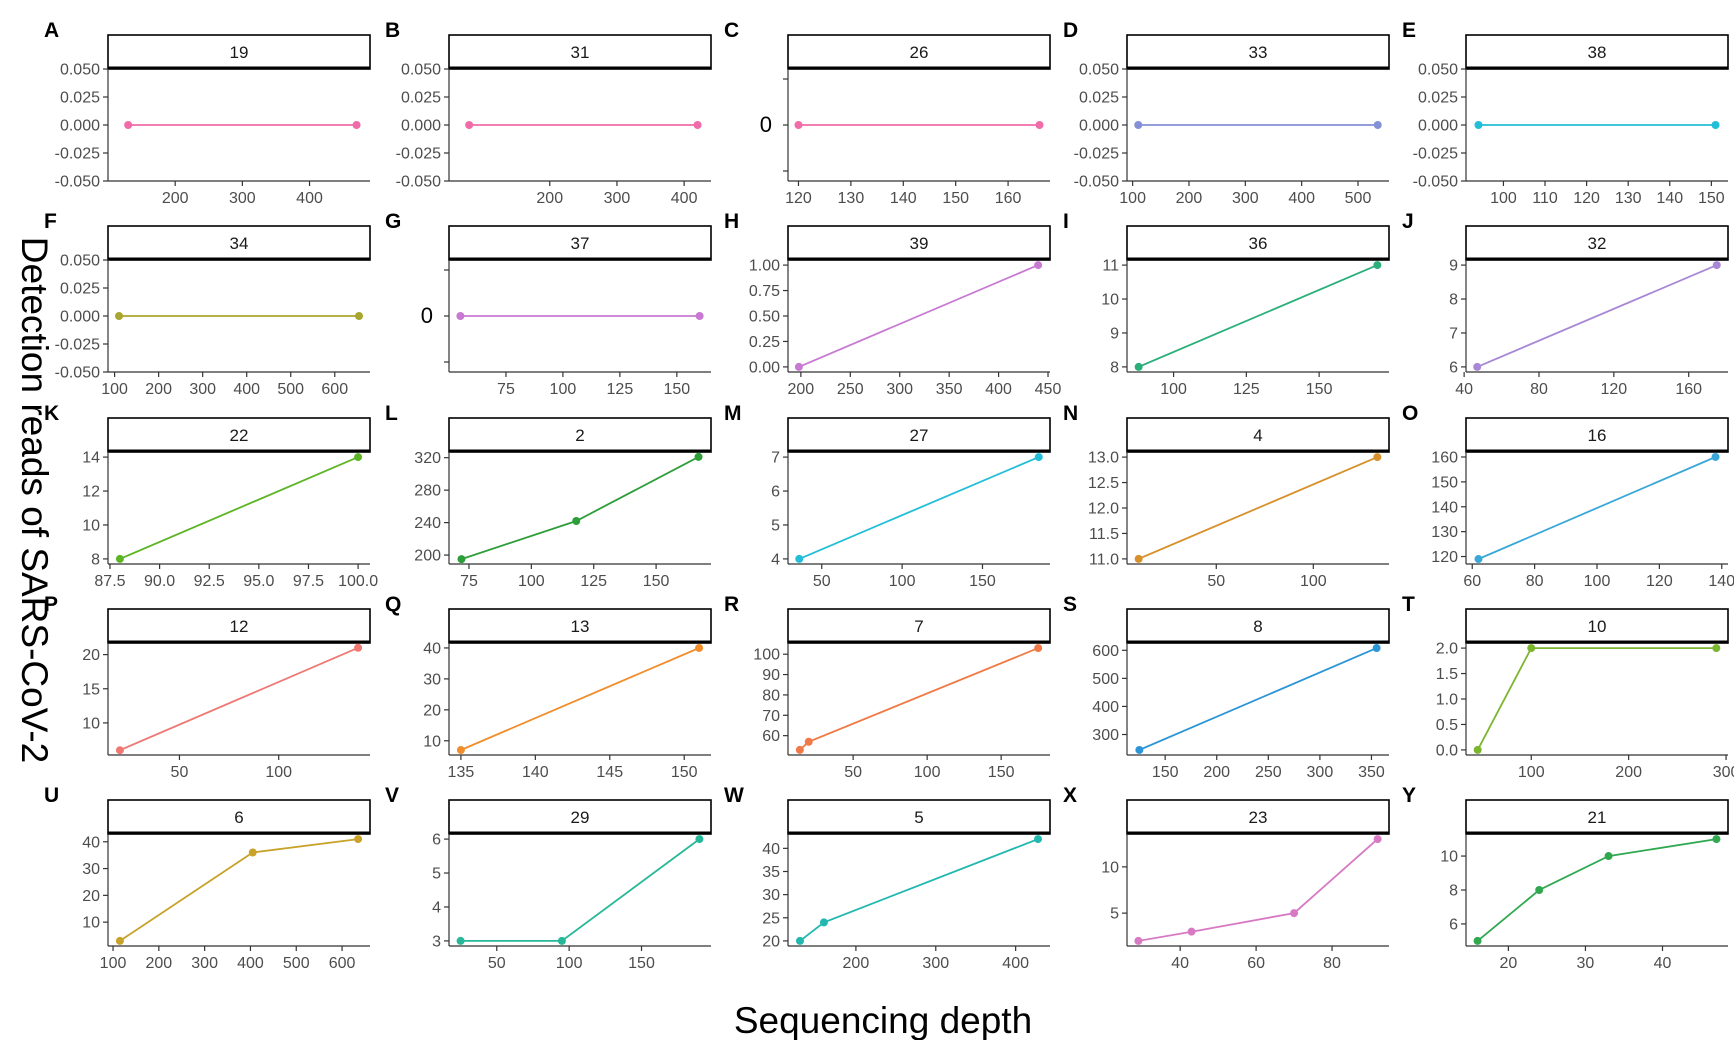 The image size is (1734, 1040). I want to click on y-tick-label-s: 400, so click(1105, 707).